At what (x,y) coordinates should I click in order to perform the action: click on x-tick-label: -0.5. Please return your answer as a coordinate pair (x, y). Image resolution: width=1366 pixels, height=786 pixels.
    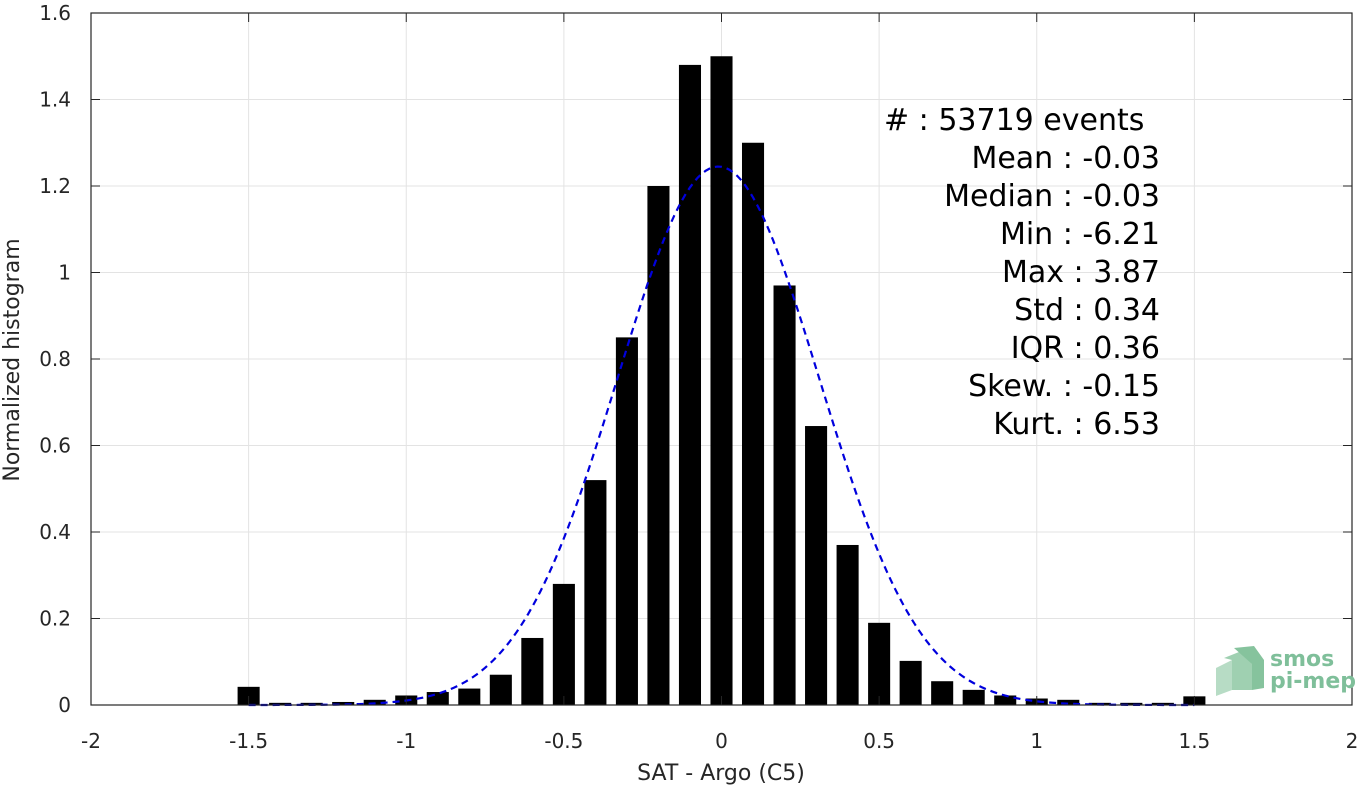
    Looking at the image, I should click on (563, 741).